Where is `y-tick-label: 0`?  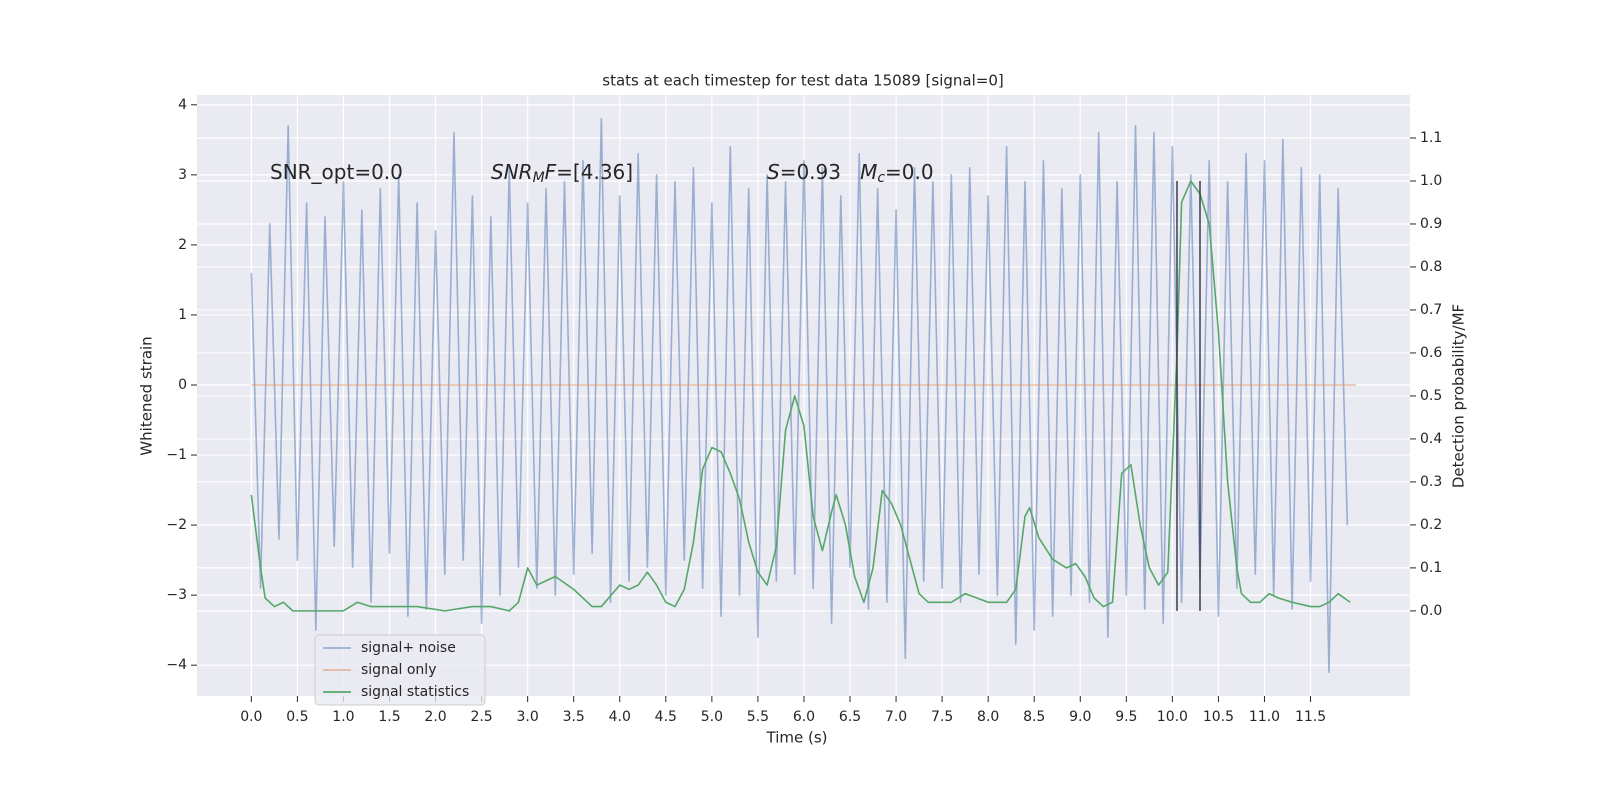 y-tick-label: 0 is located at coordinates (182, 385).